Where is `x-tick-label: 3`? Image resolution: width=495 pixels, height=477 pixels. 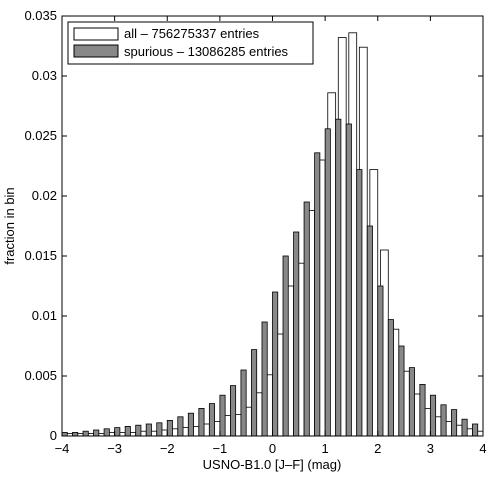 x-tick-label: 3 is located at coordinates (430, 448).